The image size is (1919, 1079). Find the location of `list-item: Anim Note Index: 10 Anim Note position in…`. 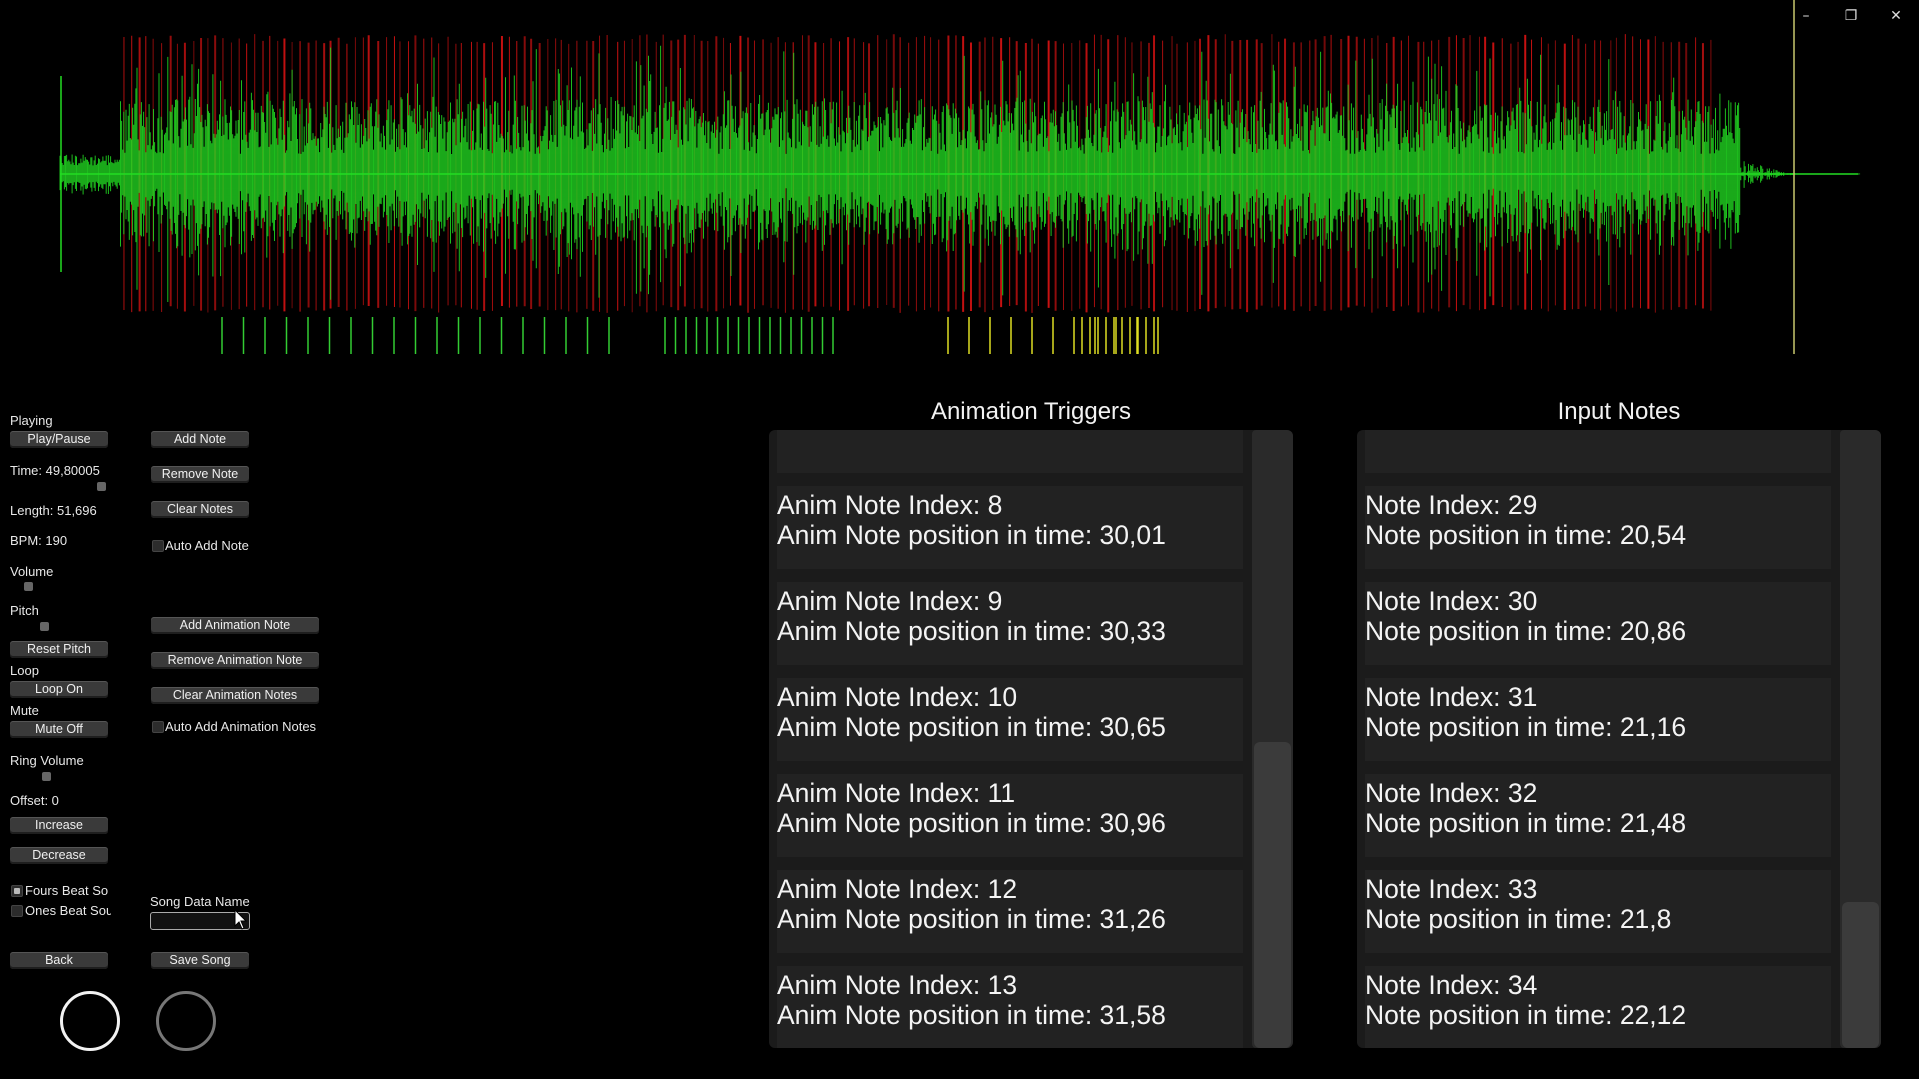

list-item: Anim Note Index: 10 Anim Note position in… is located at coordinates (1010, 719).